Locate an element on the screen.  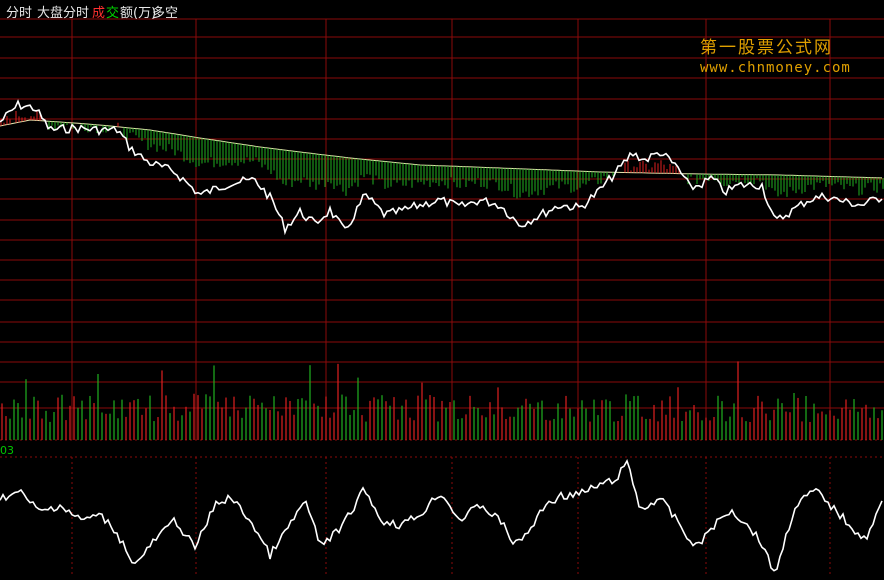
indicator-value-label: 03 is located at coordinates (7, 450).